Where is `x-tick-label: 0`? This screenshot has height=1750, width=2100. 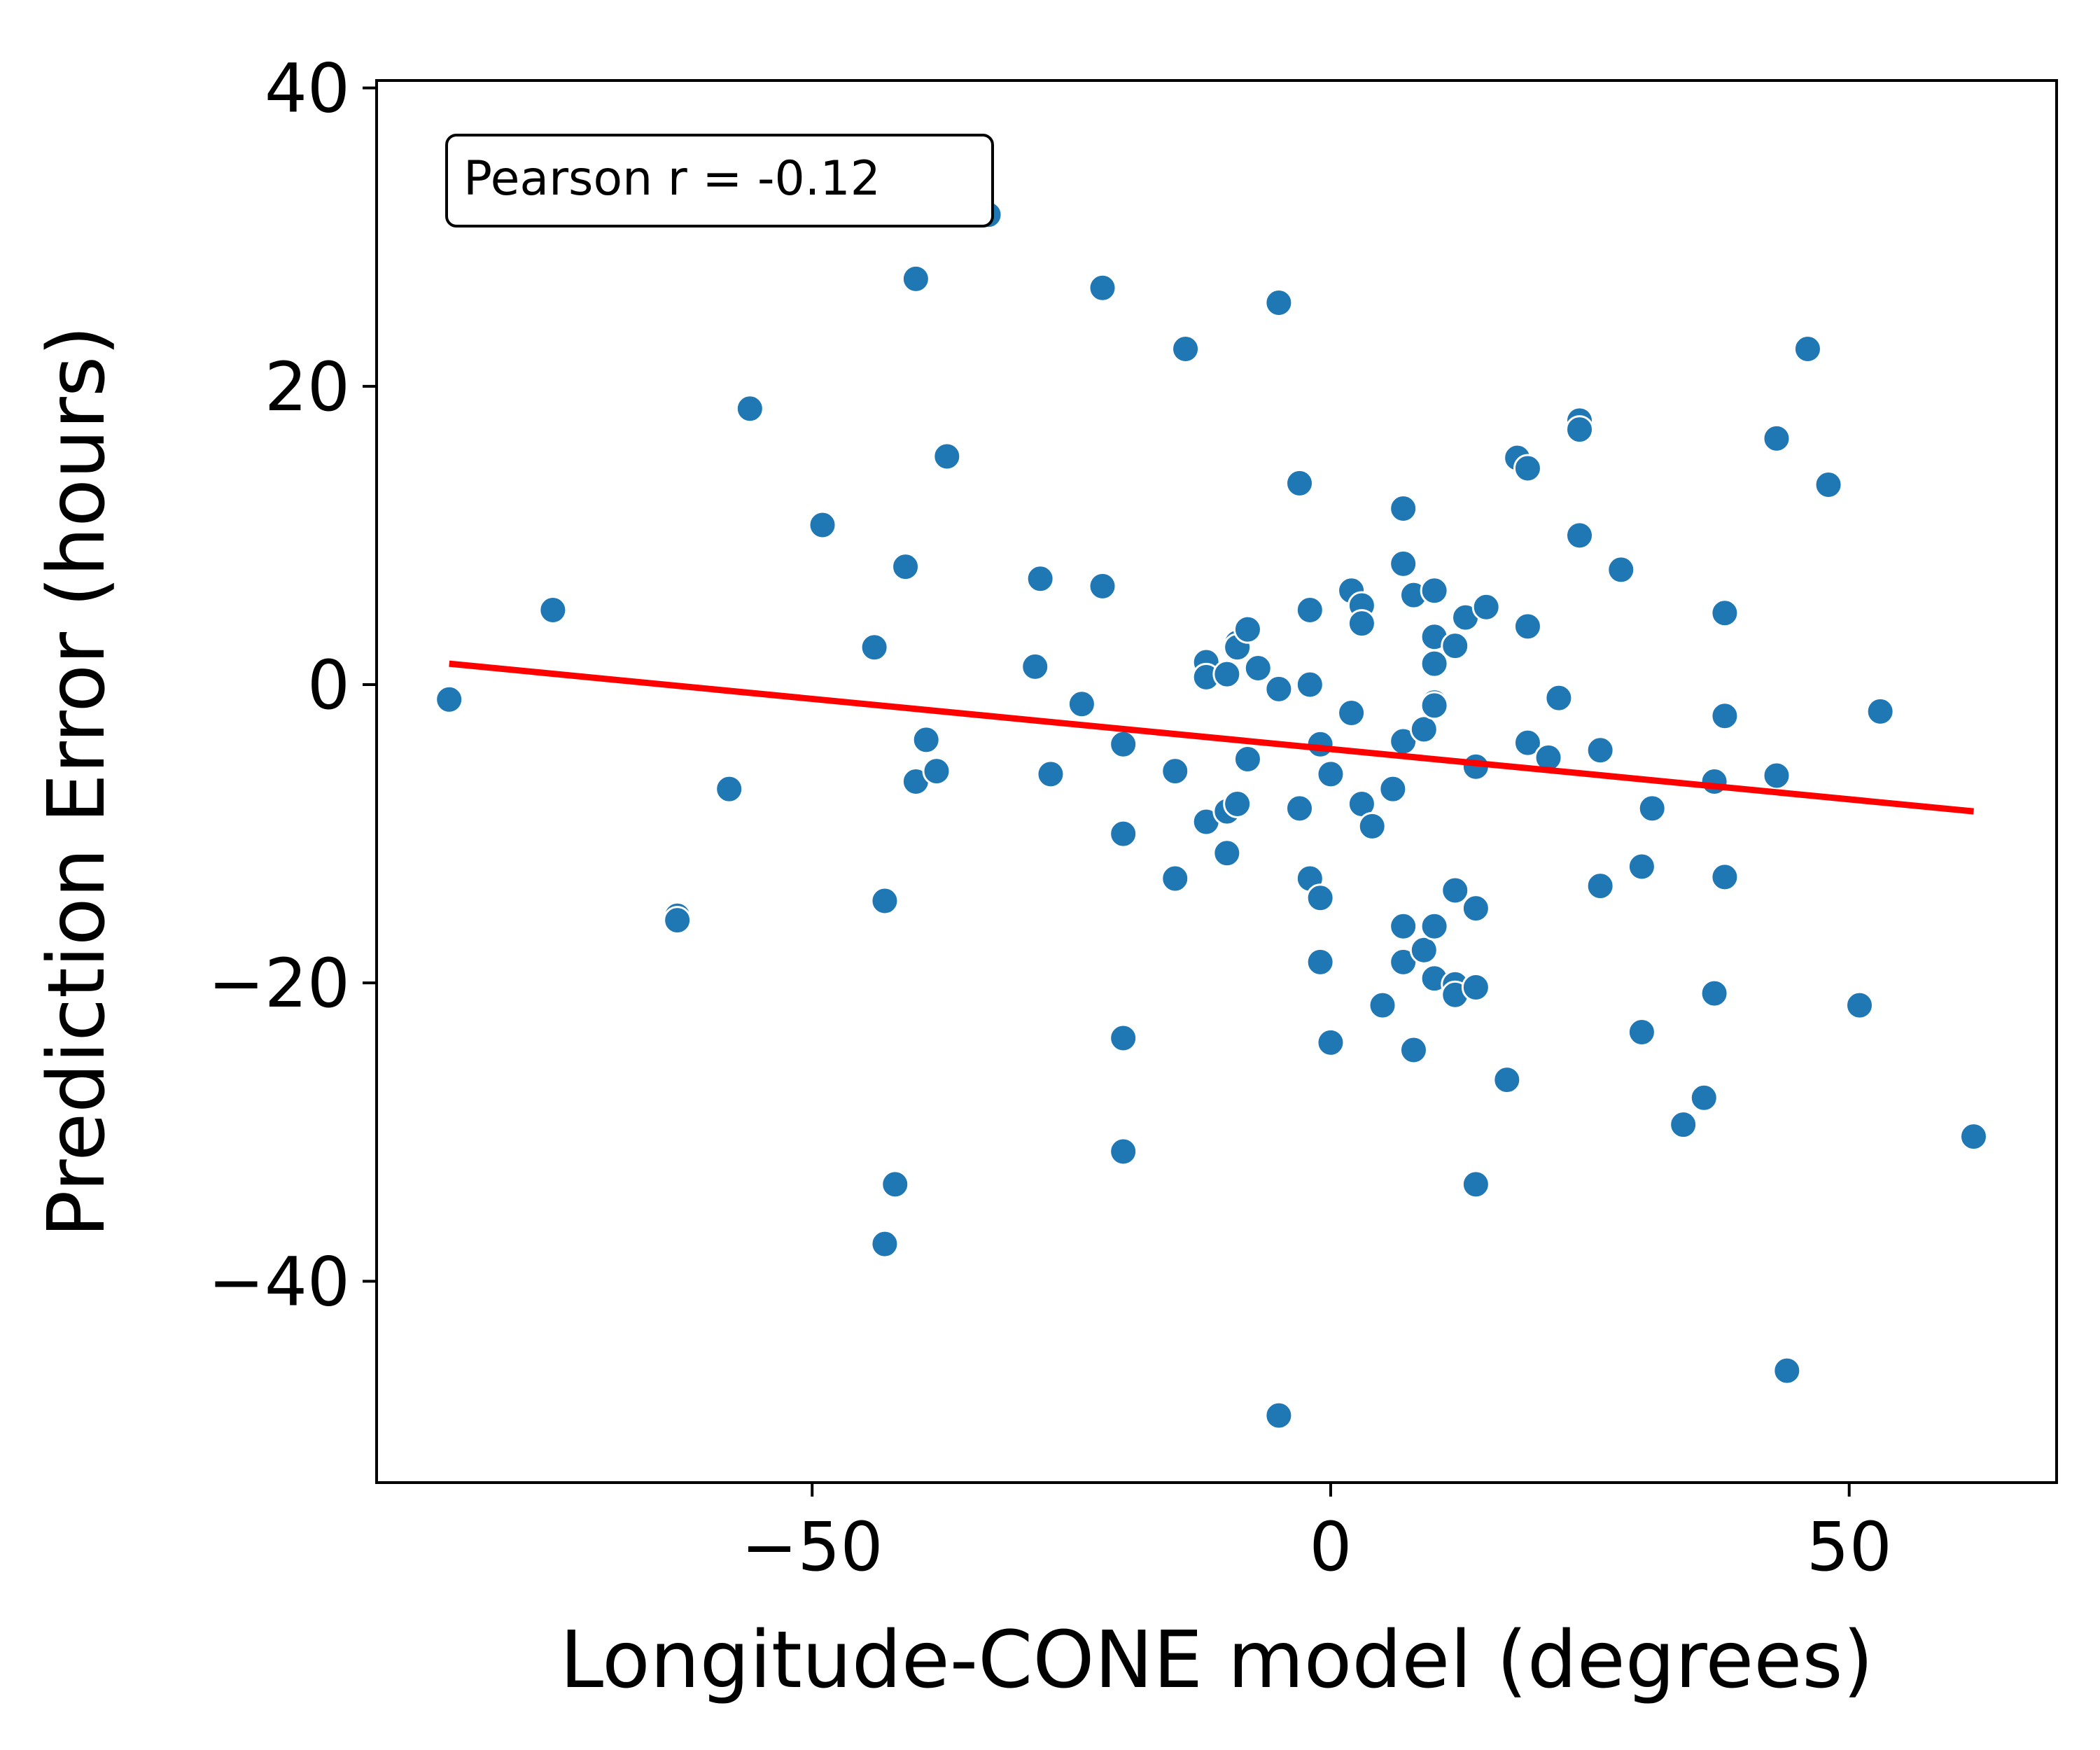 x-tick-label: 0 is located at coordinates (1330, 1547).